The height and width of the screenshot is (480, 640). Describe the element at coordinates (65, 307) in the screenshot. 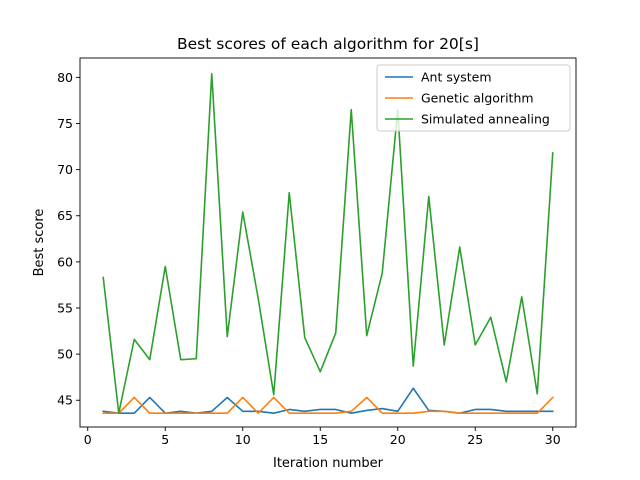

I see `y-tick-label: 55` at that location.